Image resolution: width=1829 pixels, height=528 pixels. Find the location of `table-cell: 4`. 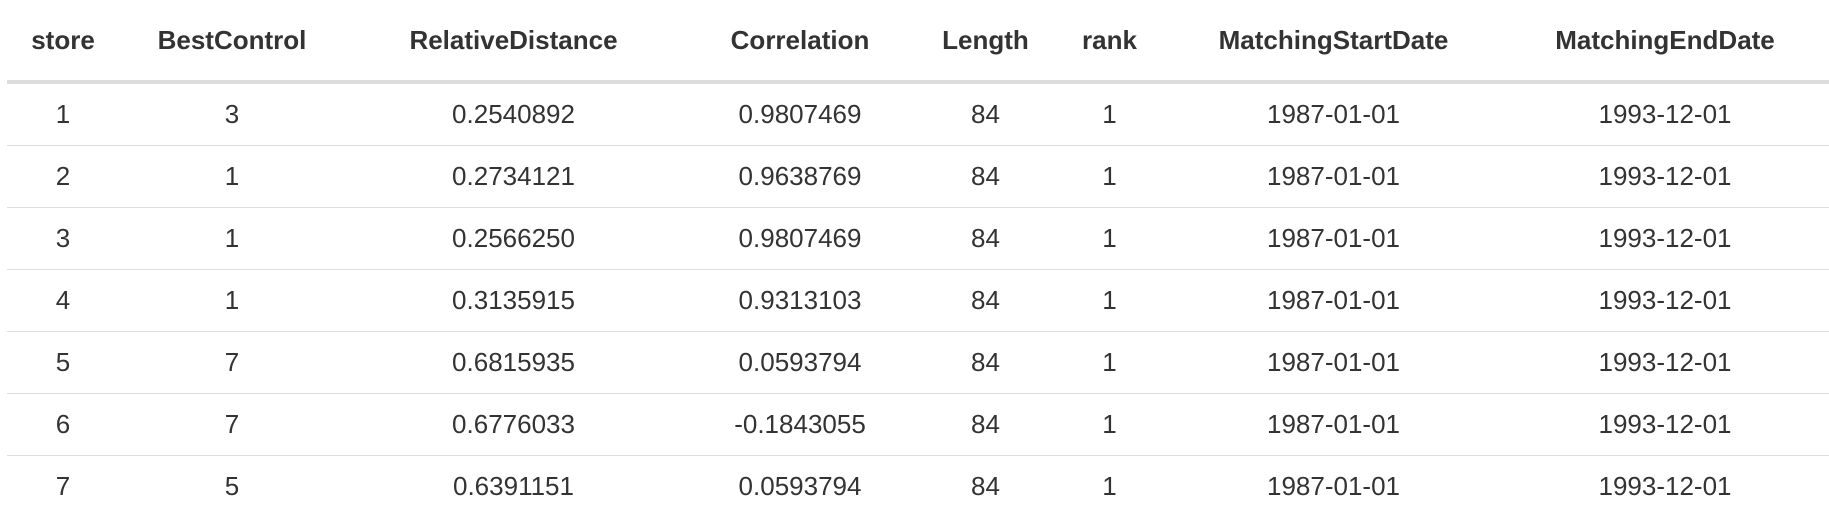

table-cell: 4 is located at coordinates (63, 300).